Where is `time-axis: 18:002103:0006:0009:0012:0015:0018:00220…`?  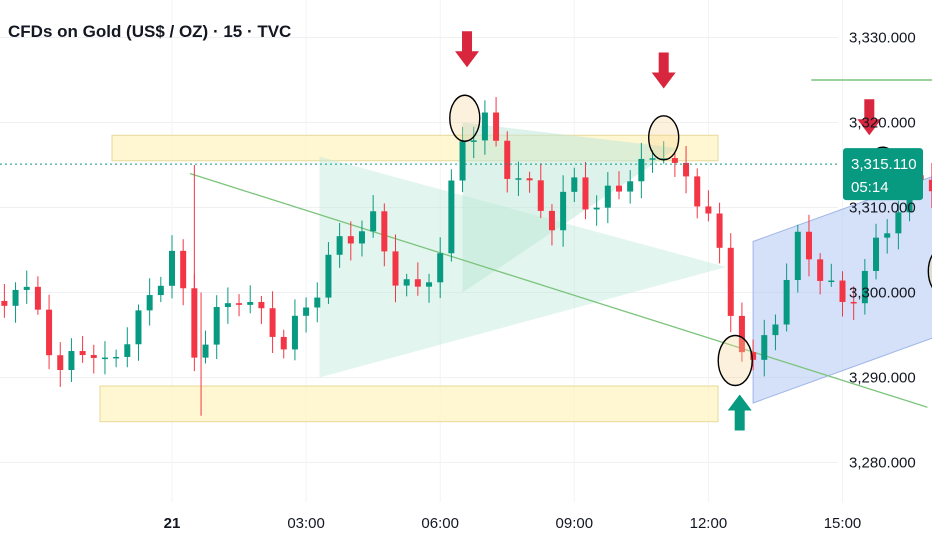 time-axis: 18:002103:0006:0009:0012:0015:0018:00220… is located at coordinates (466, 523).